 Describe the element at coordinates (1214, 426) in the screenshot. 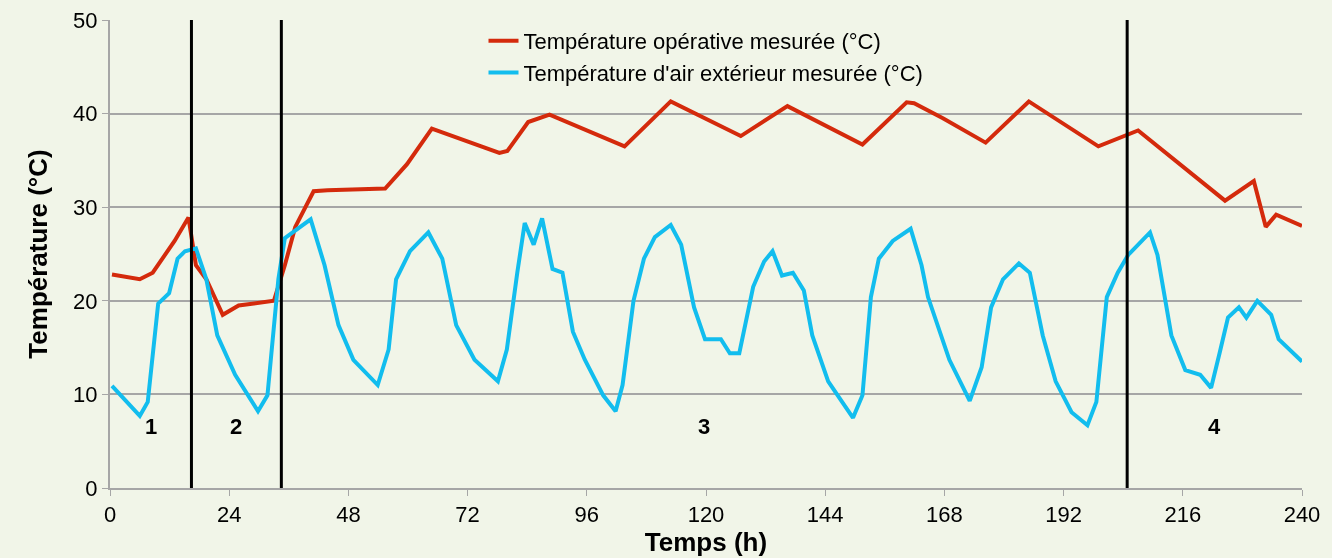

I see `annotation: 4` at that location.